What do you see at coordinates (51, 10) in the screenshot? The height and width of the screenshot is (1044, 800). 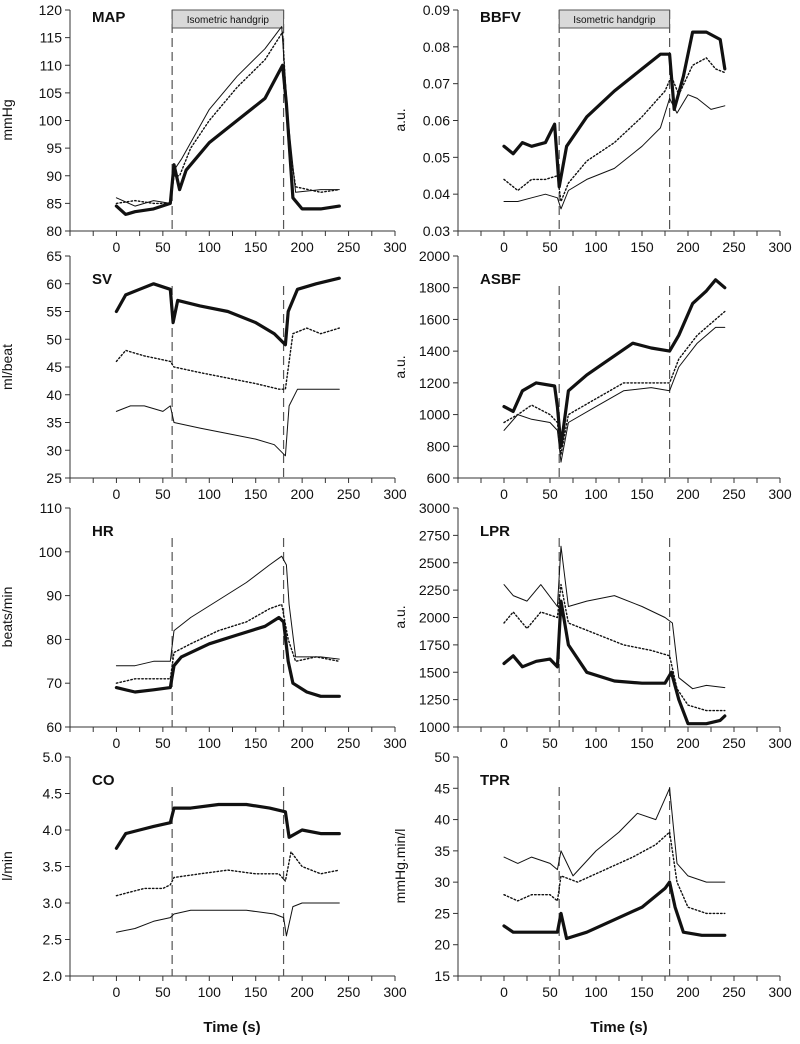 I see `y-tick-label: 120` at bounding box center [51, 10].